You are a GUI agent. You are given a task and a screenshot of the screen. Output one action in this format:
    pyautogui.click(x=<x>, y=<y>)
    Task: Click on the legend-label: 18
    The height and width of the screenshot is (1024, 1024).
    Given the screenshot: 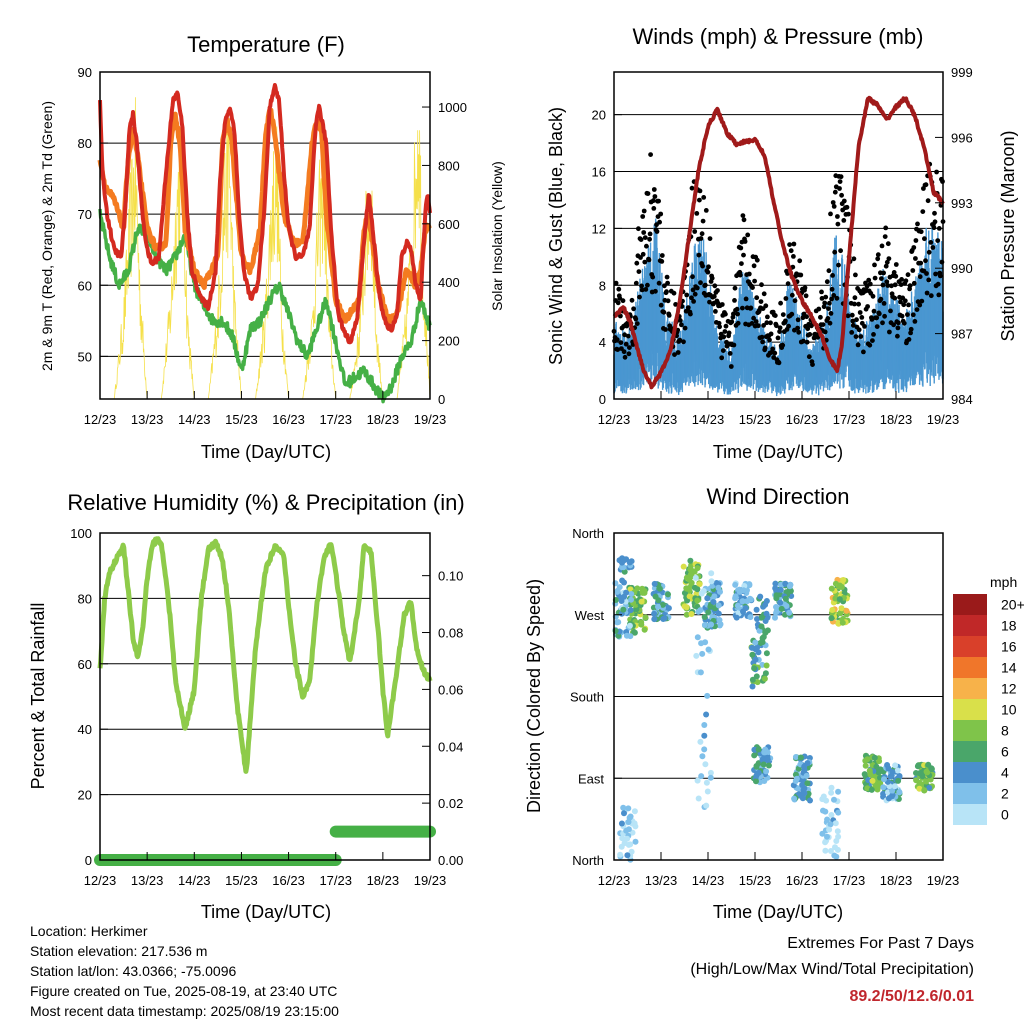 What is the action you would take?
    pyautogui.click(x=1009, y=626)
    